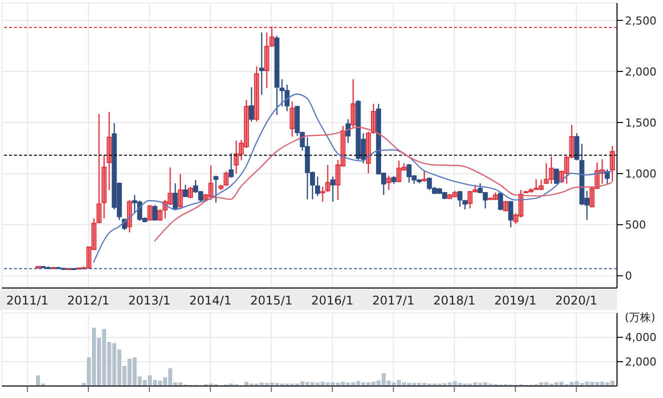  What do you see at coordinates (27, 301) in the screenshot?
I see `x-tick-label: 2011/1` at bounding box center [27, 301].